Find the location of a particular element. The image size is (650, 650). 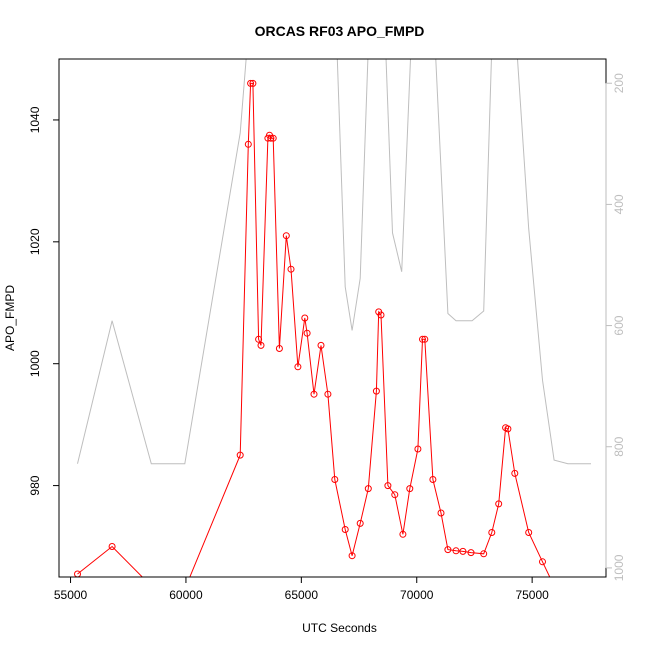

y-axis-label: APO_FMPD is located at coordinates (10, 318).